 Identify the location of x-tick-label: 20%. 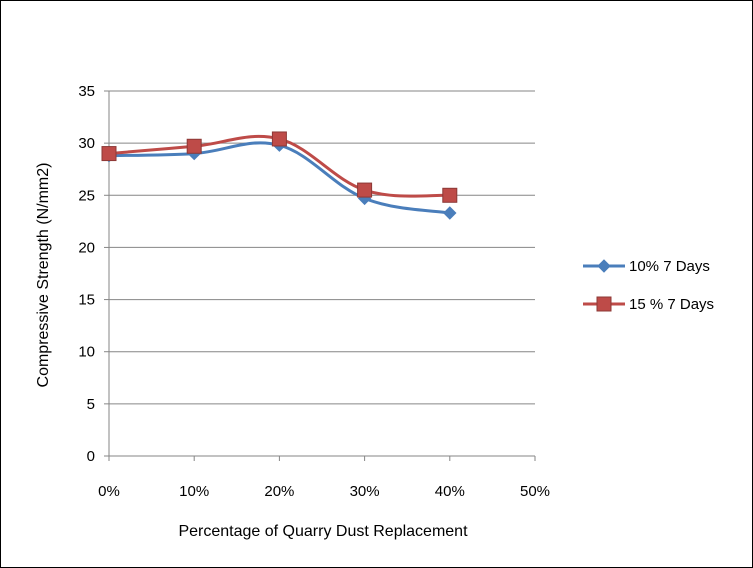
(279, 491).